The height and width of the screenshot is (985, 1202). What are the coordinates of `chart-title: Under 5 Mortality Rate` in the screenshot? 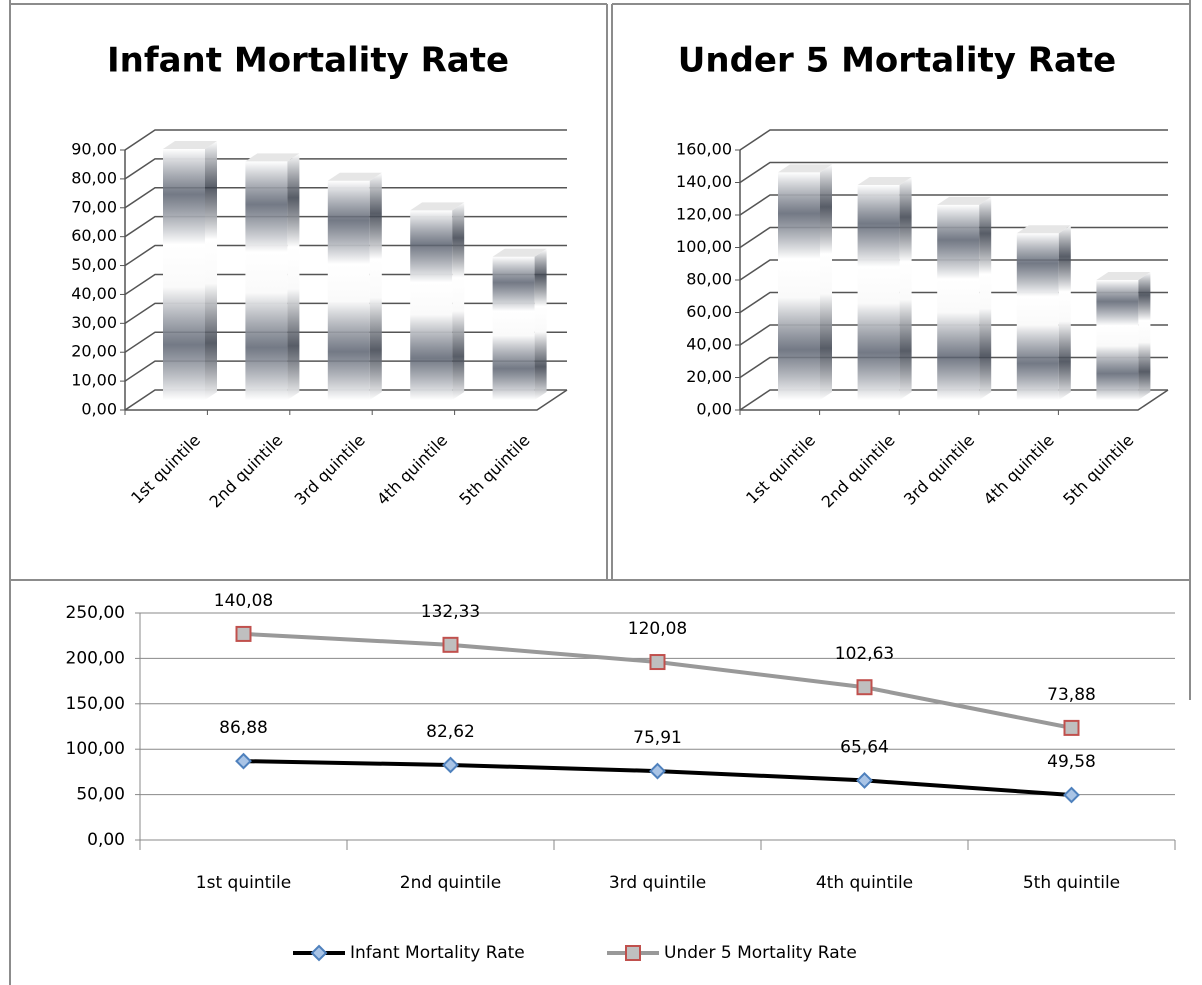 It's located at (897, 61).